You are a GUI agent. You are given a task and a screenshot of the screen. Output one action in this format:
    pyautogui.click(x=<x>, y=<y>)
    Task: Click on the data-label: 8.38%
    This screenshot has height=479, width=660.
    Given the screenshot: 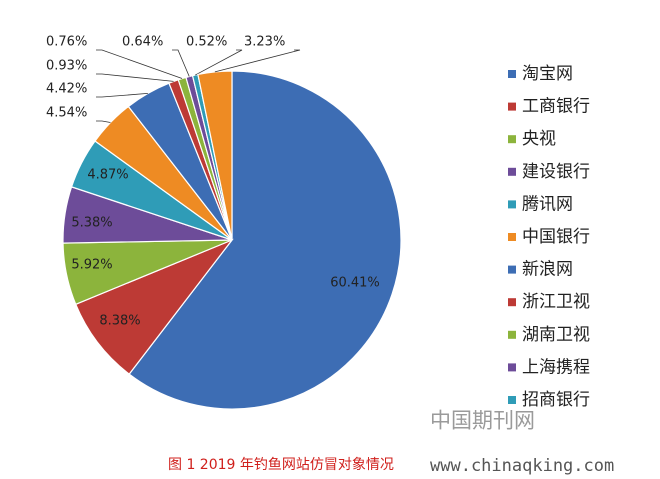 What is the action you would take?
    pyautogui.click(x=119, y=321)
    